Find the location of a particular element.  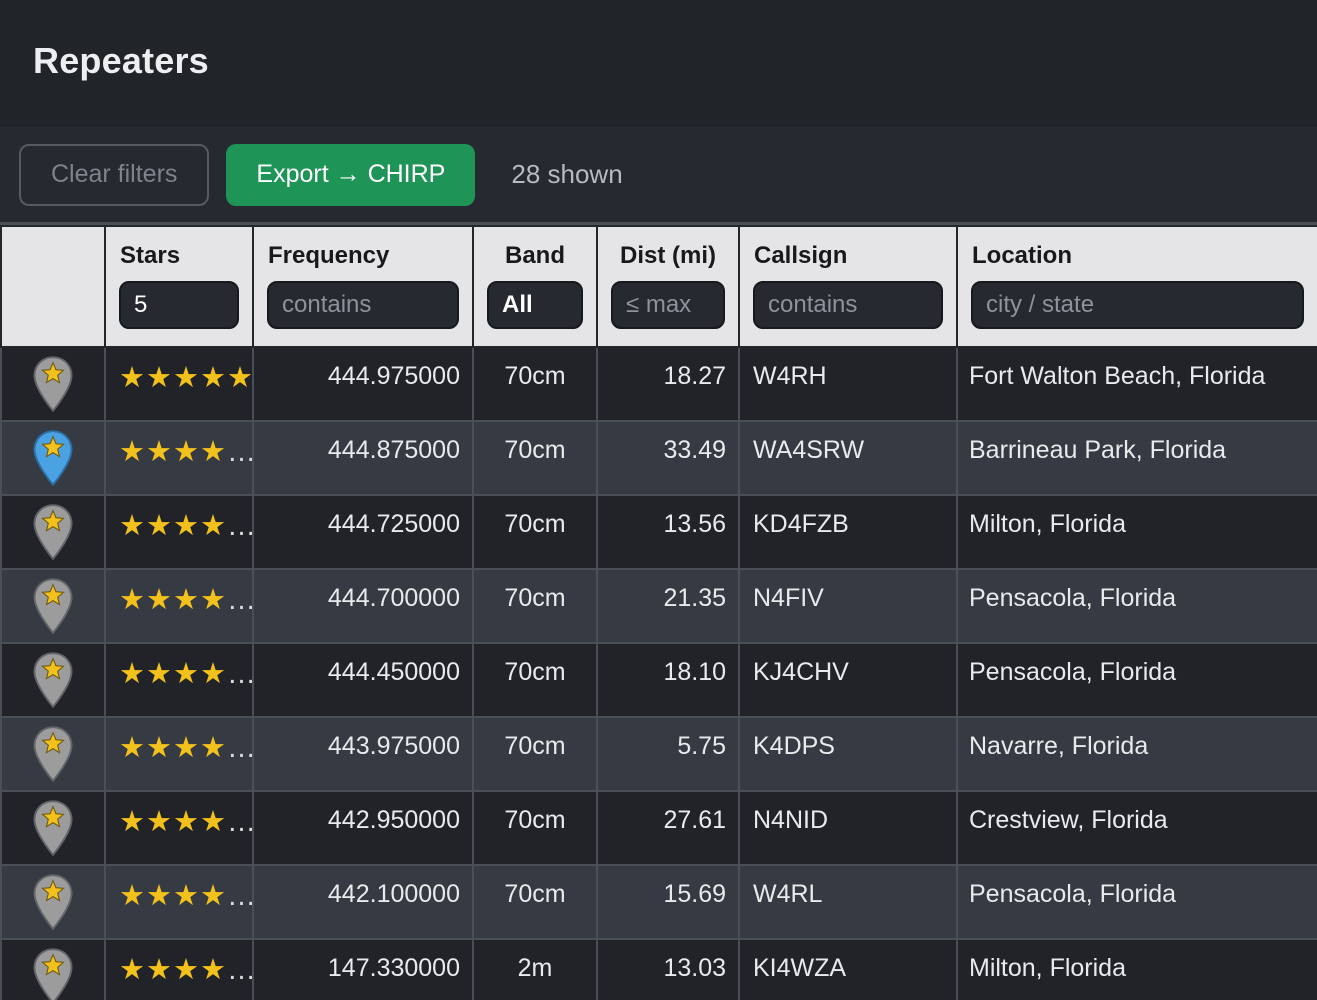

frequency-cell: 444.875000 is located at coordinates (363, 458).